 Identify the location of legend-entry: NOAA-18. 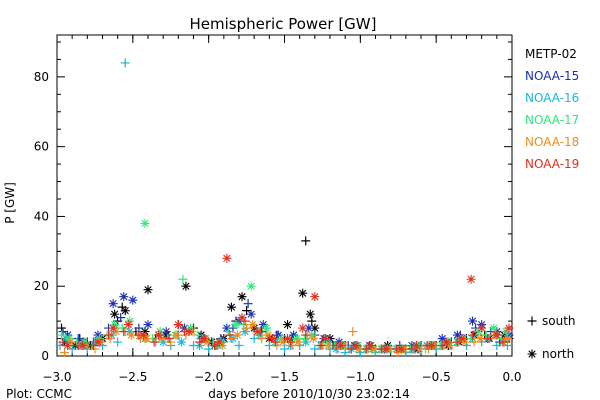
(552, 142).